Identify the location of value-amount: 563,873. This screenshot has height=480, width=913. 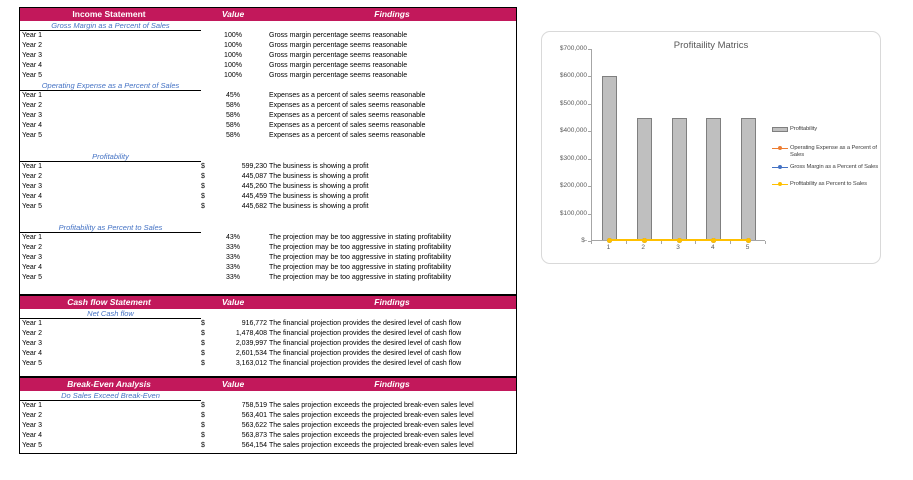
(254, 435).